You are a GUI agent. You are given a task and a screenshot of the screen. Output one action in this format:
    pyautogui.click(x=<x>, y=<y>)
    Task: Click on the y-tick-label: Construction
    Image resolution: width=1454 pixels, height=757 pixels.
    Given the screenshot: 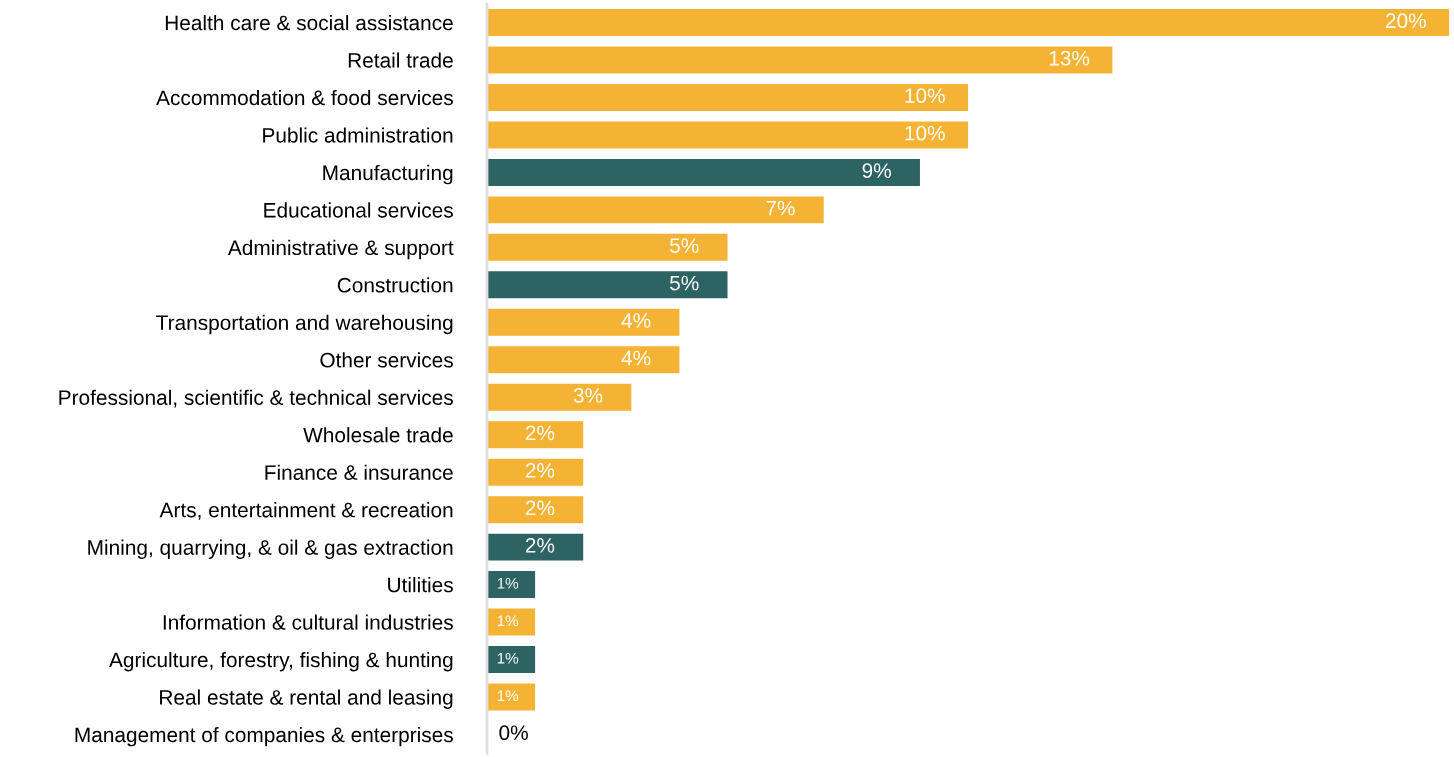 What is the action you would take?
    pyautogui.click(x=395, y=285)
    